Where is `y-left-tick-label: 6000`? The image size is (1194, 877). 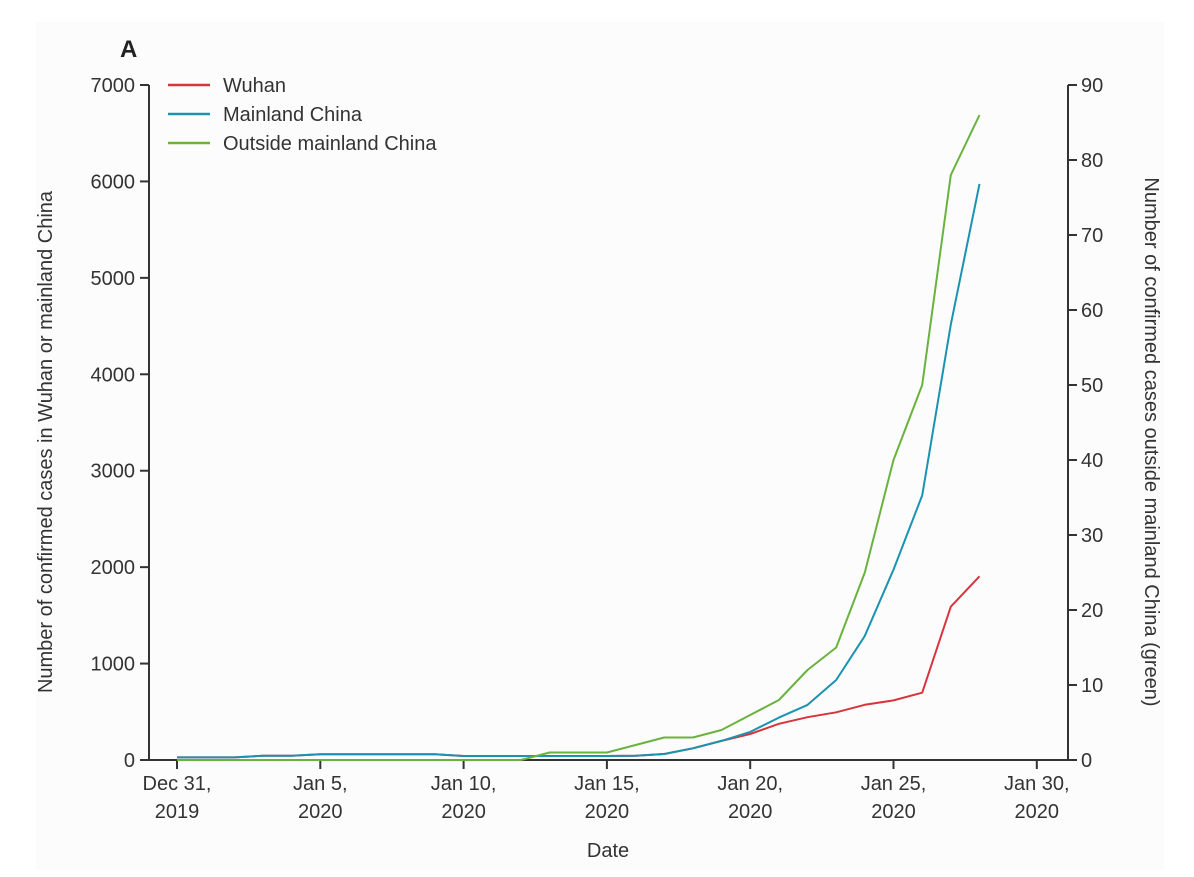
y-left-tick-label: 6000 is located at coordinates (113, 182).